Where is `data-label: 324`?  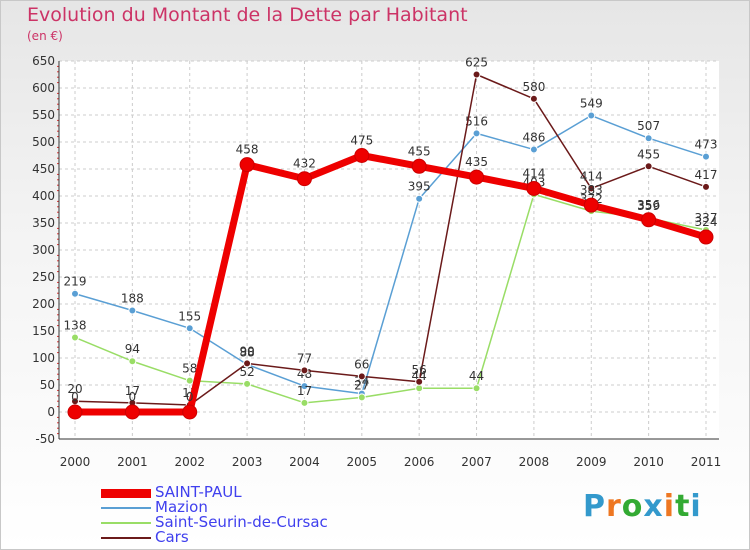 data-label: 324 is located at coordinates (706, 222).